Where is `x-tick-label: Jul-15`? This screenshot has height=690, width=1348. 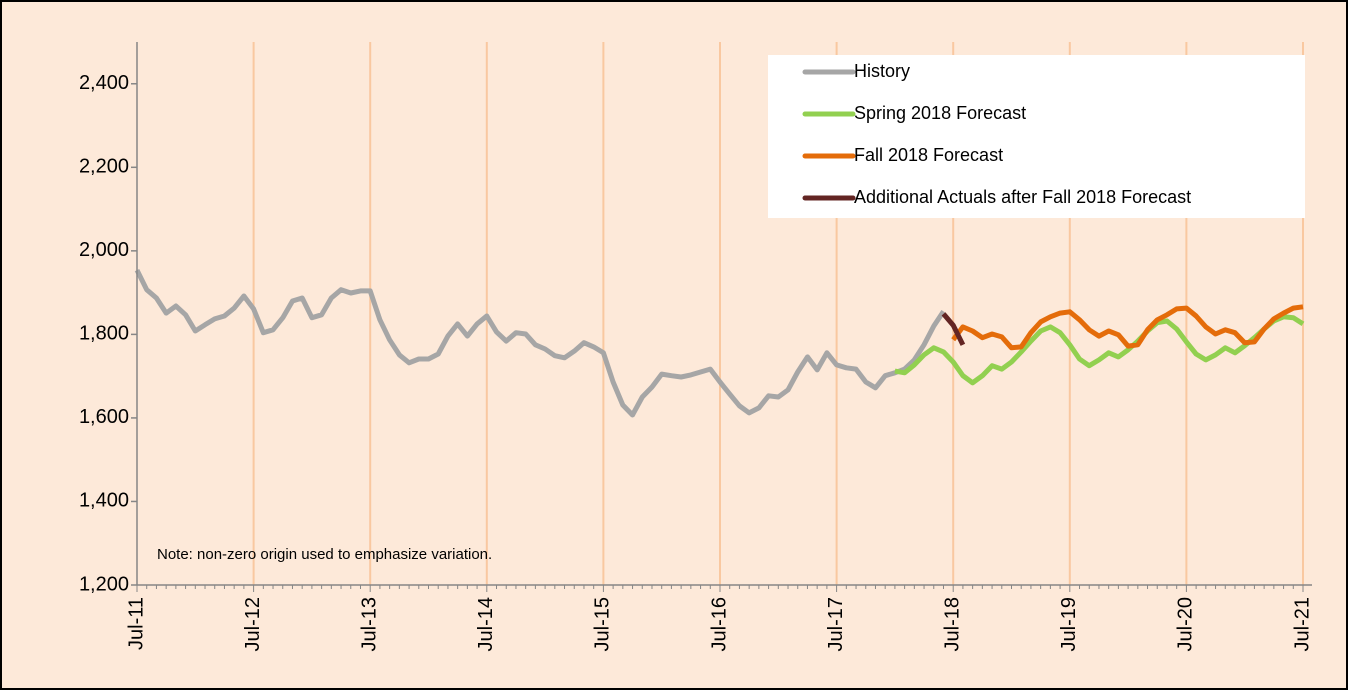 x-tick-label: Jul-15 is located at coordinates (603, 624).